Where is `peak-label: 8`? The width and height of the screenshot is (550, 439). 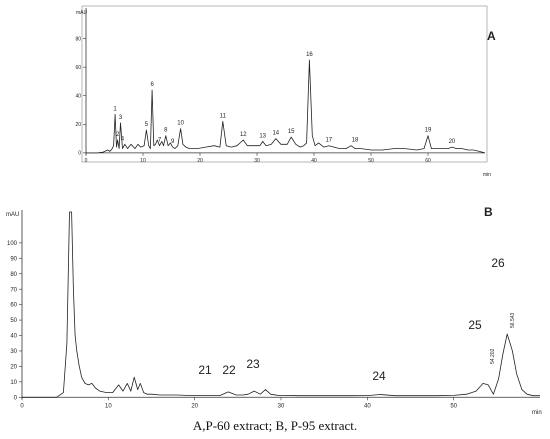
peak-label: 8 is located at coordinates (166, 131).